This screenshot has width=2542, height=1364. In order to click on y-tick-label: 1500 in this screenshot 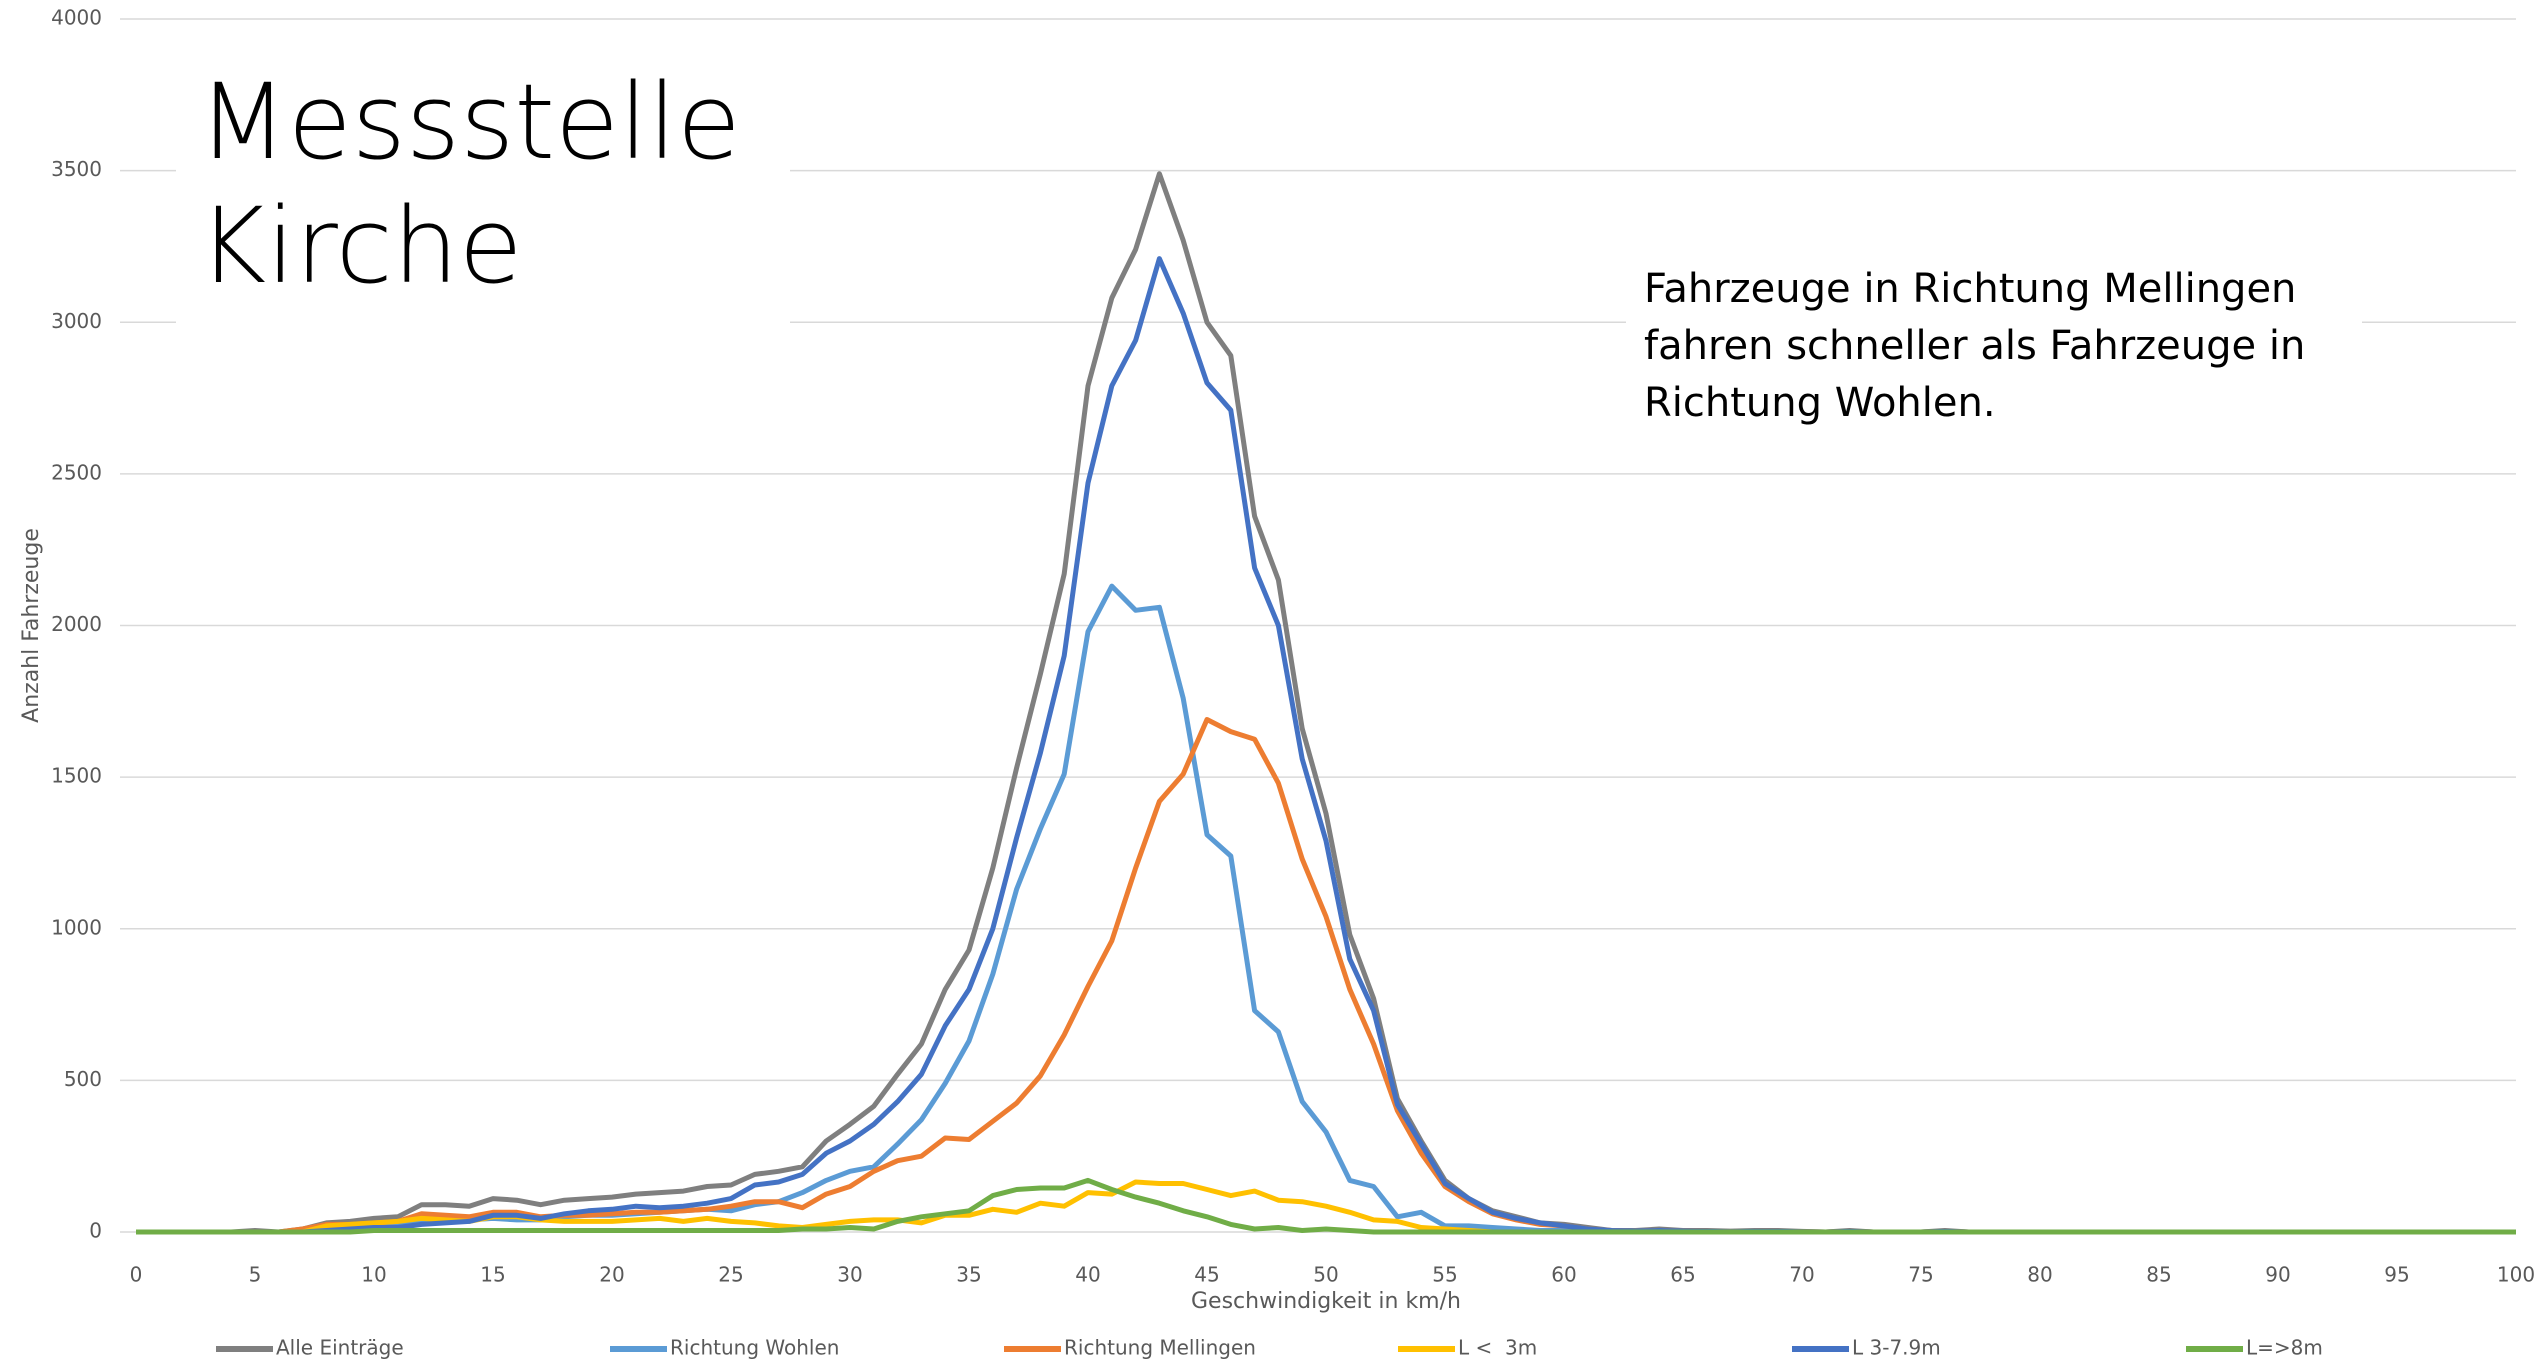, I will do `click(76, 776)`.